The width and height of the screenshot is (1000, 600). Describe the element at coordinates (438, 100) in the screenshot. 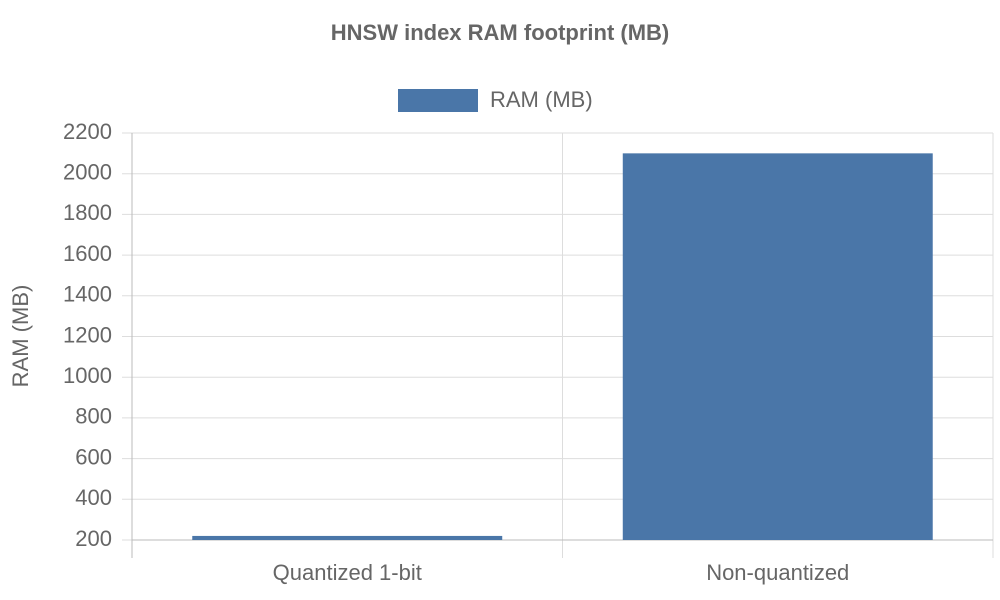

I see `legend-swatch` at that location.